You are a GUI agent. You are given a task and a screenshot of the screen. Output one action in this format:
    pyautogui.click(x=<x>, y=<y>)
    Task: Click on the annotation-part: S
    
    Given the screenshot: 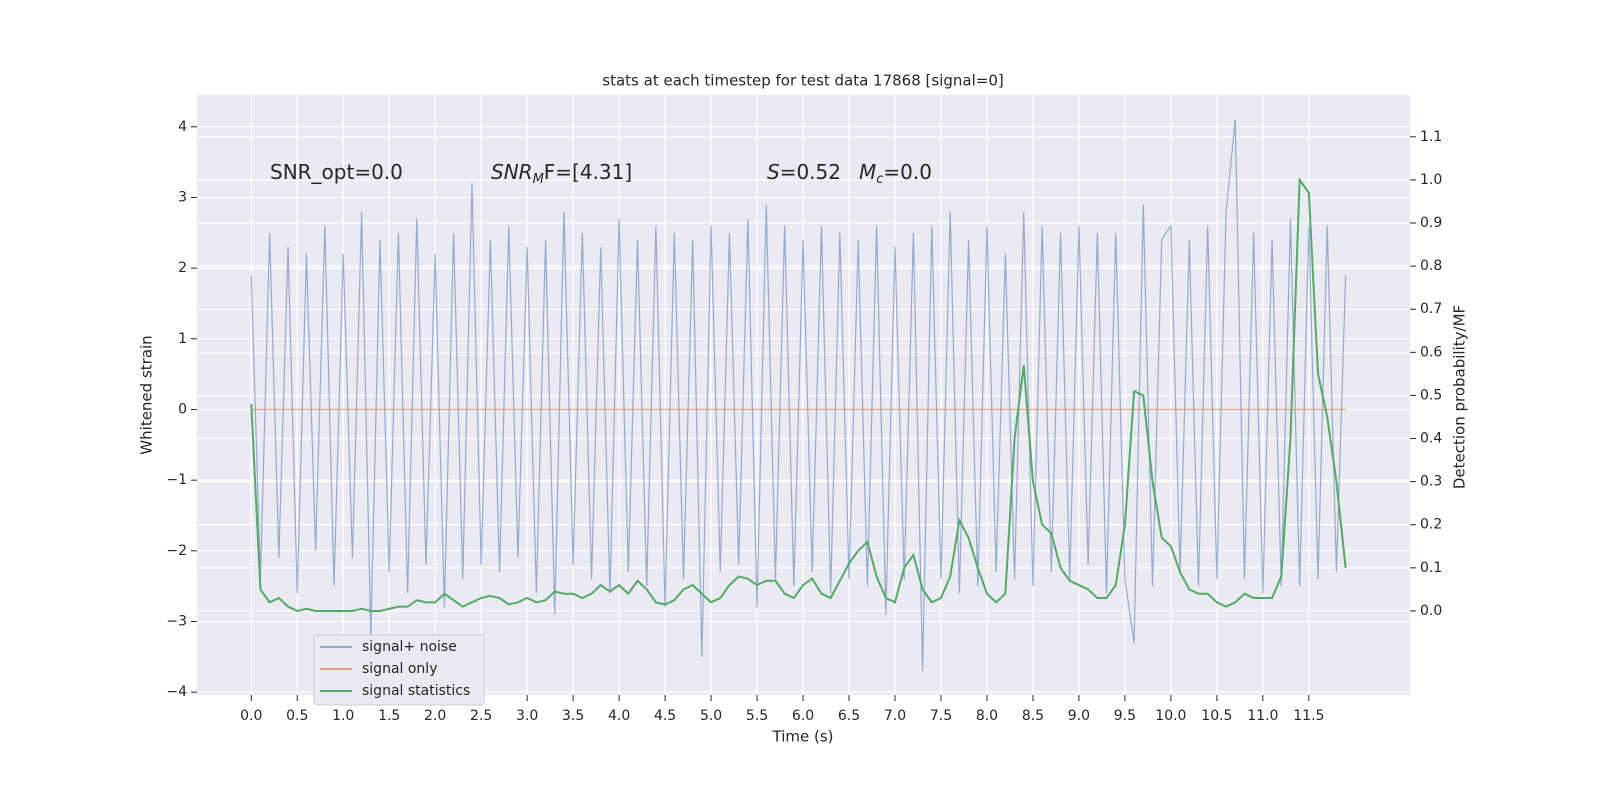 What is the action you would take?
    pyautogui.click(x=773, y=172)
    